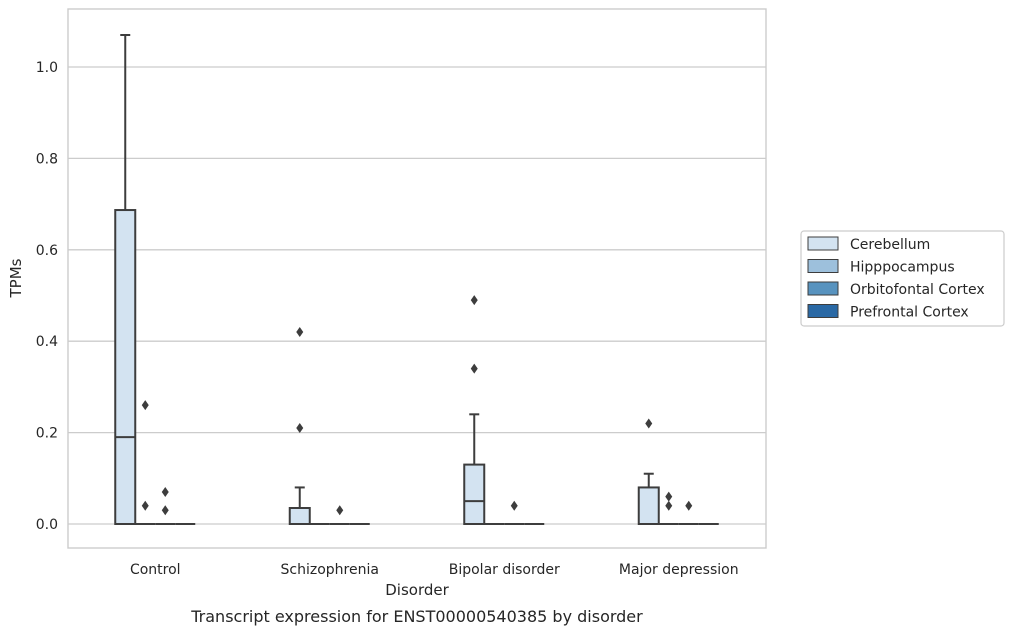 This screenshot has width=1014, height=634. Describe the element at coordinates (902, 268) in the screenshot. I see `legend-label: Hipppocampus` at that location.